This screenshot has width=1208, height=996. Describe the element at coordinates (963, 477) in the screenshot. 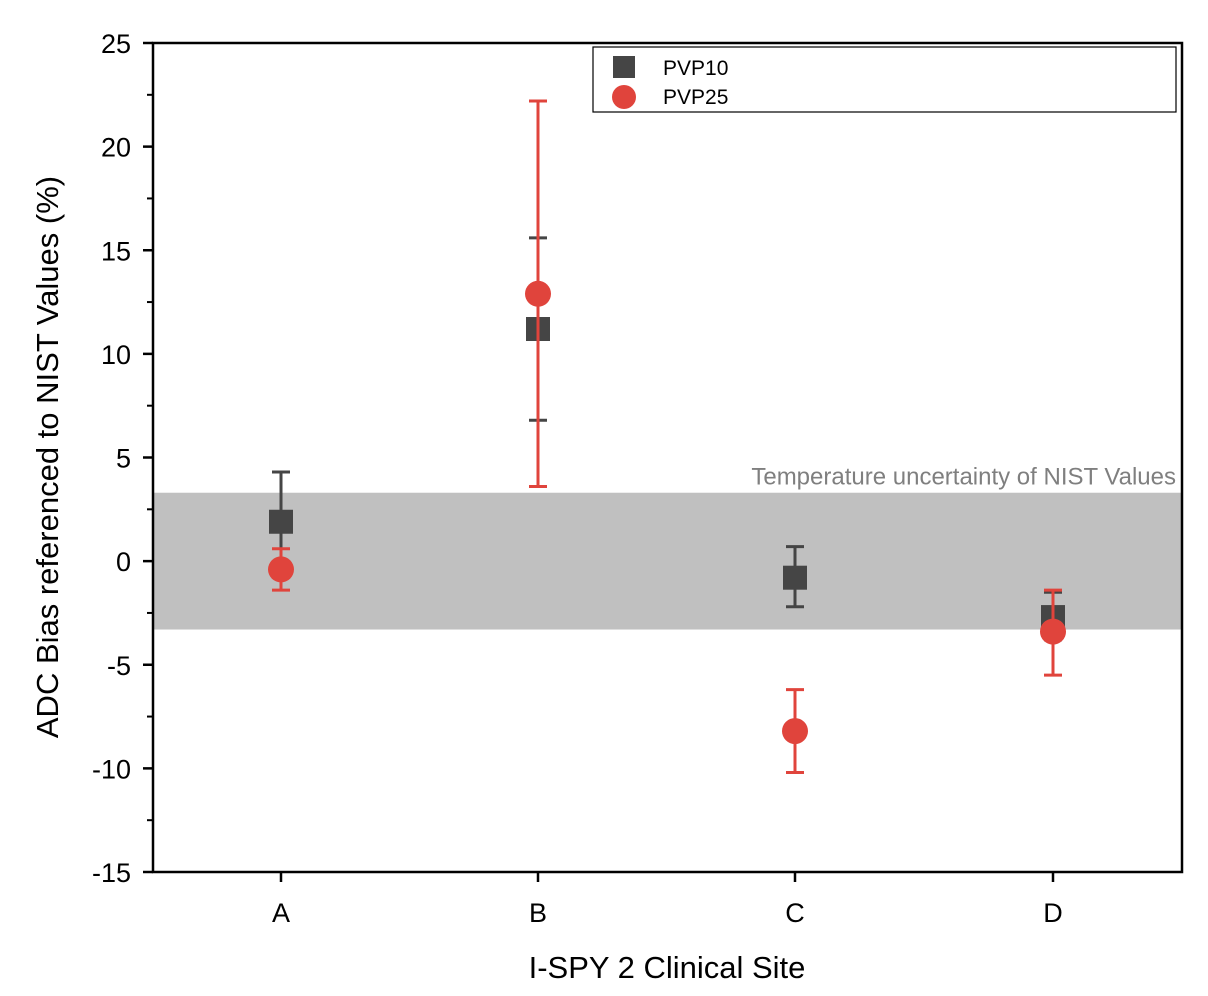

I see `uncertainty-band-label: Temperature uncertainty of NIST Values` at that location.